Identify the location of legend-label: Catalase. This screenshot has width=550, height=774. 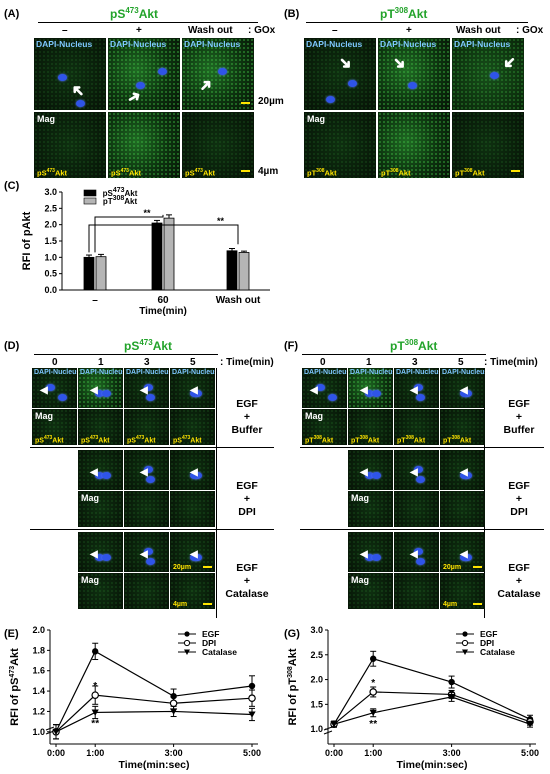
(497, 652).